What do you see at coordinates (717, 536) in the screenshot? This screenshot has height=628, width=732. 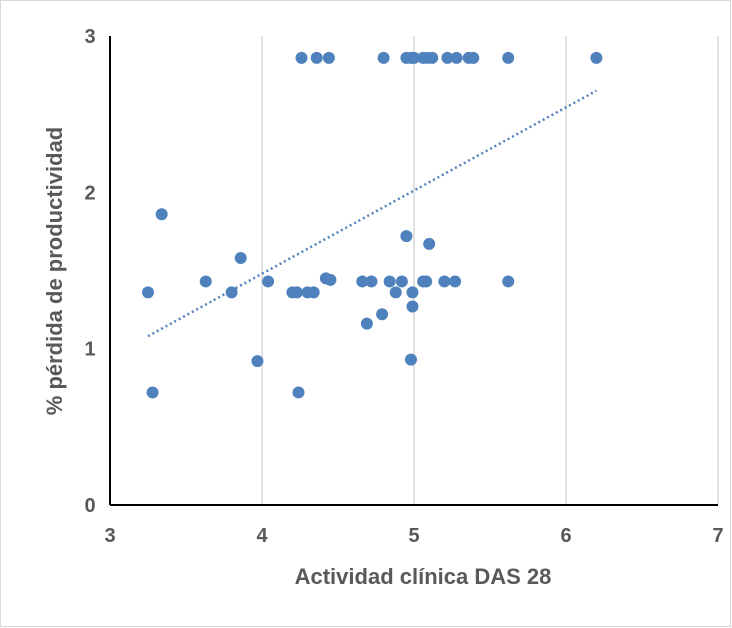 I see `x-tick-label: 7` at bounding box center [717, 536].